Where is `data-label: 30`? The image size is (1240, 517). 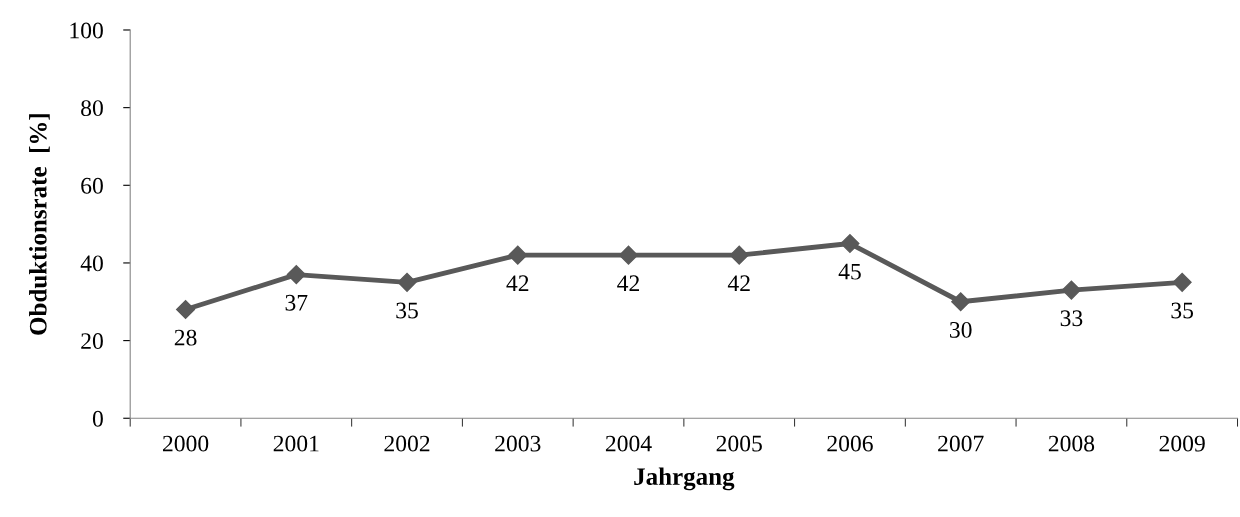 data-label: 30 is located at coordinates (961, 329).